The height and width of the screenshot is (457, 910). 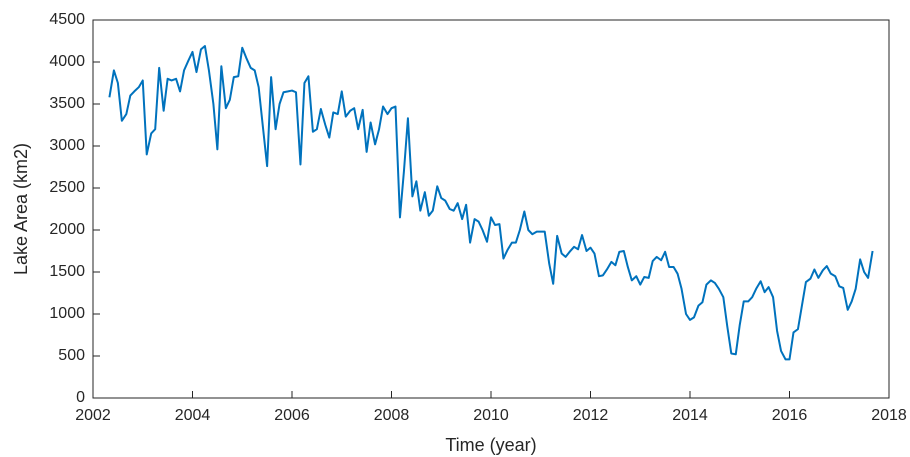 I want to click on x-tick-label: 2006, so click(x=292, y=415).